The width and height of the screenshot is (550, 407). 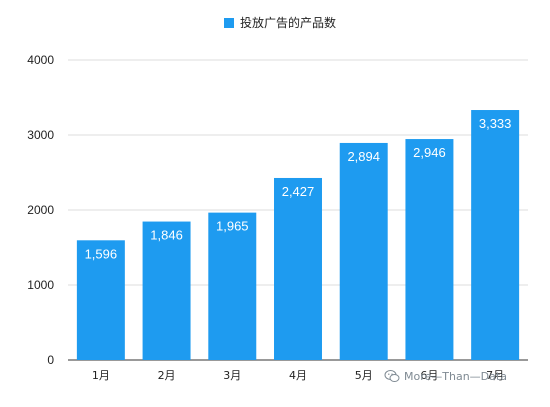 I want to click on x-tick-label: 3月, so click(x=232, y=375).